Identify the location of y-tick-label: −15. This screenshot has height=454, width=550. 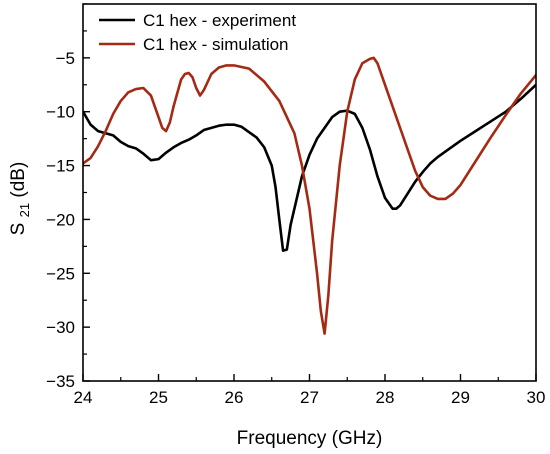
(60, 166).